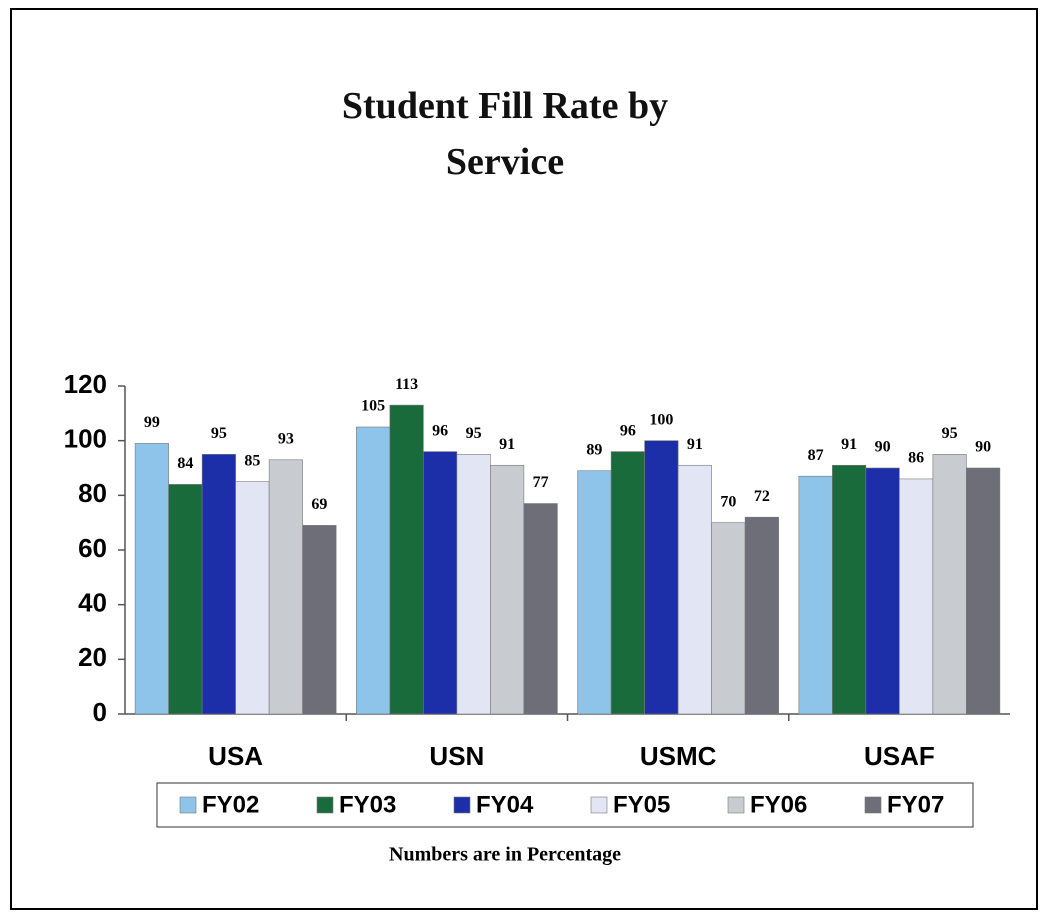  I want to click on data-label: 85, so click(252, 460).